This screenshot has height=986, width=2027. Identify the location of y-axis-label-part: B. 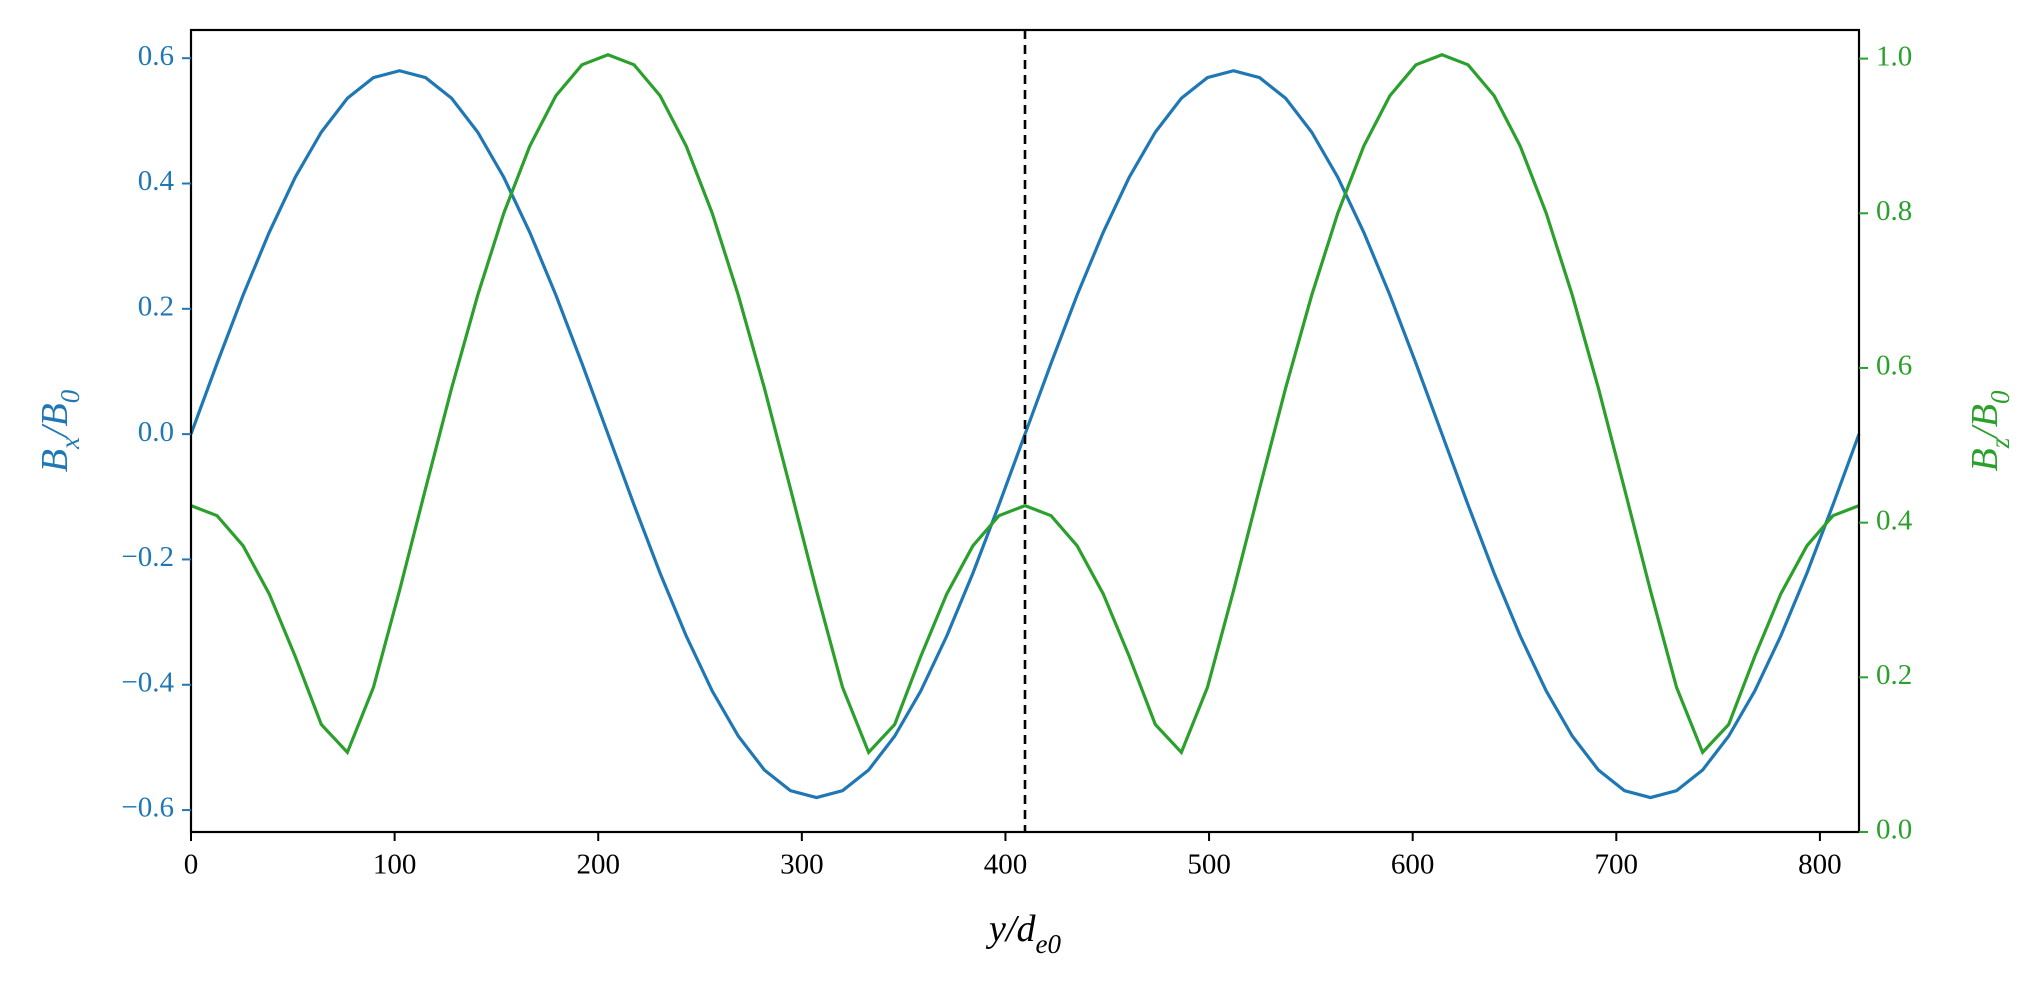
(55, 460).